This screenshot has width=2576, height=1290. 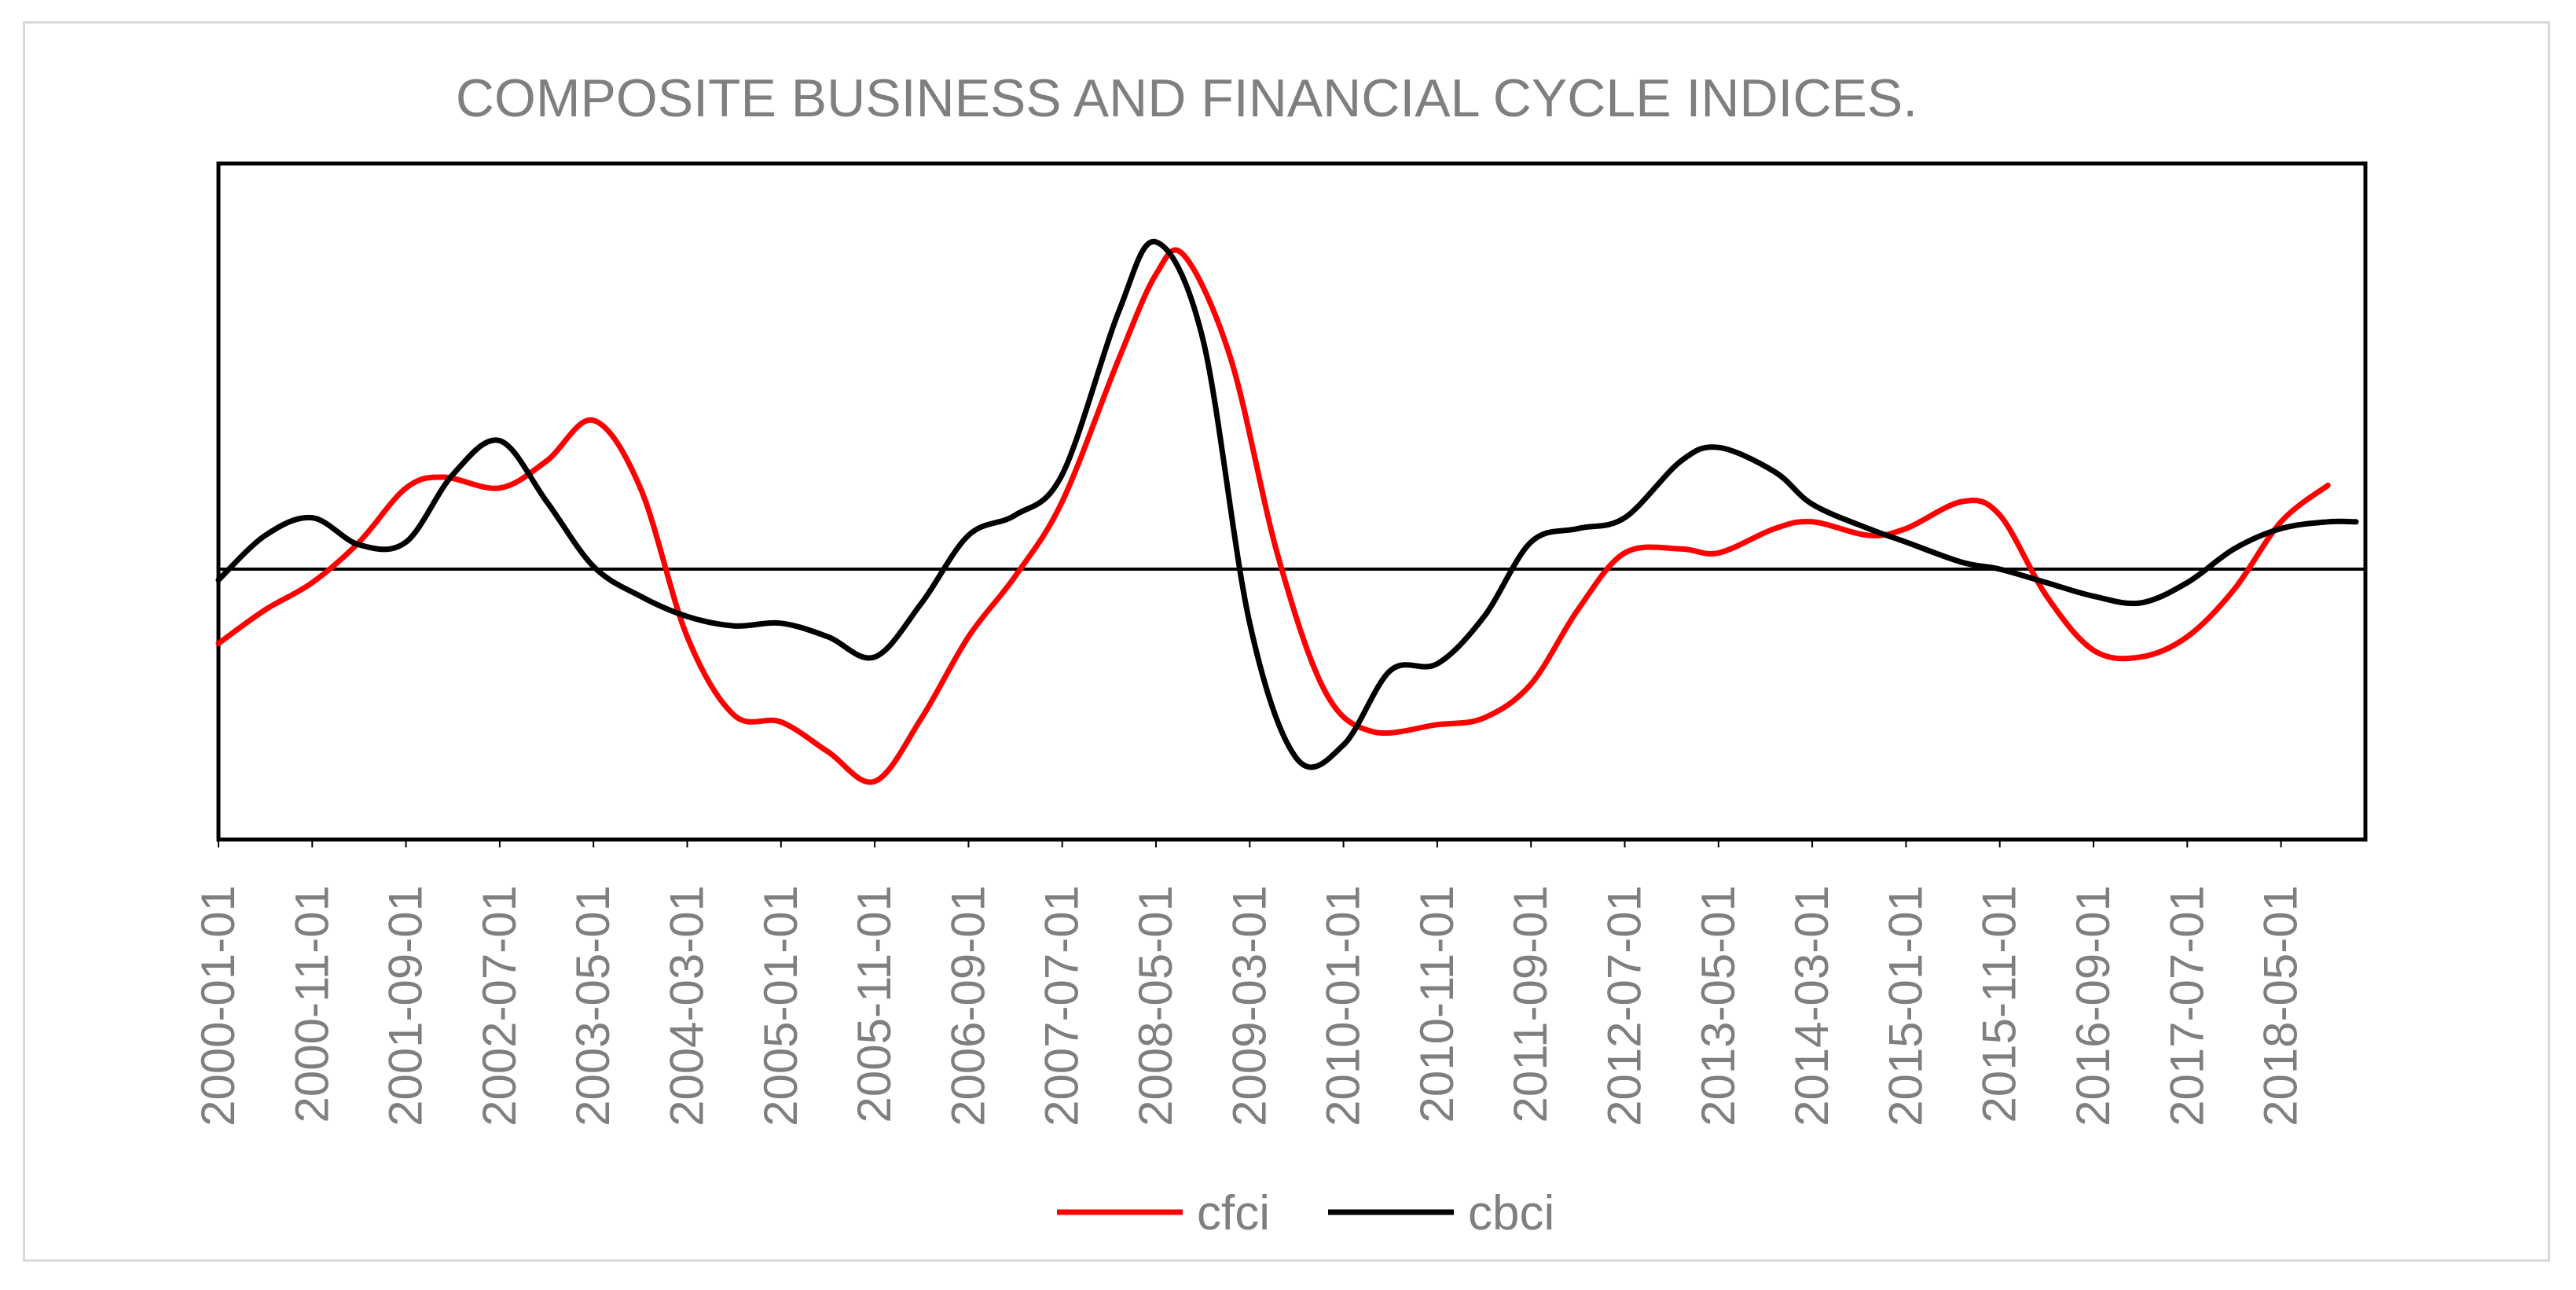 I want to click on x-tick-label: 2010-11-01, so click(x=1437, y=1004).